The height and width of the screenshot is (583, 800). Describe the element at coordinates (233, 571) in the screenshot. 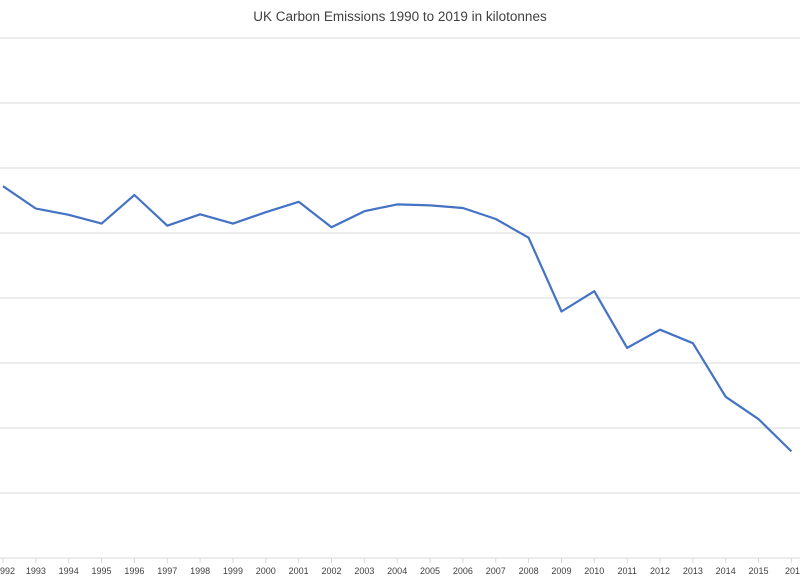

I see `x-tick-label: 1999` at that location.